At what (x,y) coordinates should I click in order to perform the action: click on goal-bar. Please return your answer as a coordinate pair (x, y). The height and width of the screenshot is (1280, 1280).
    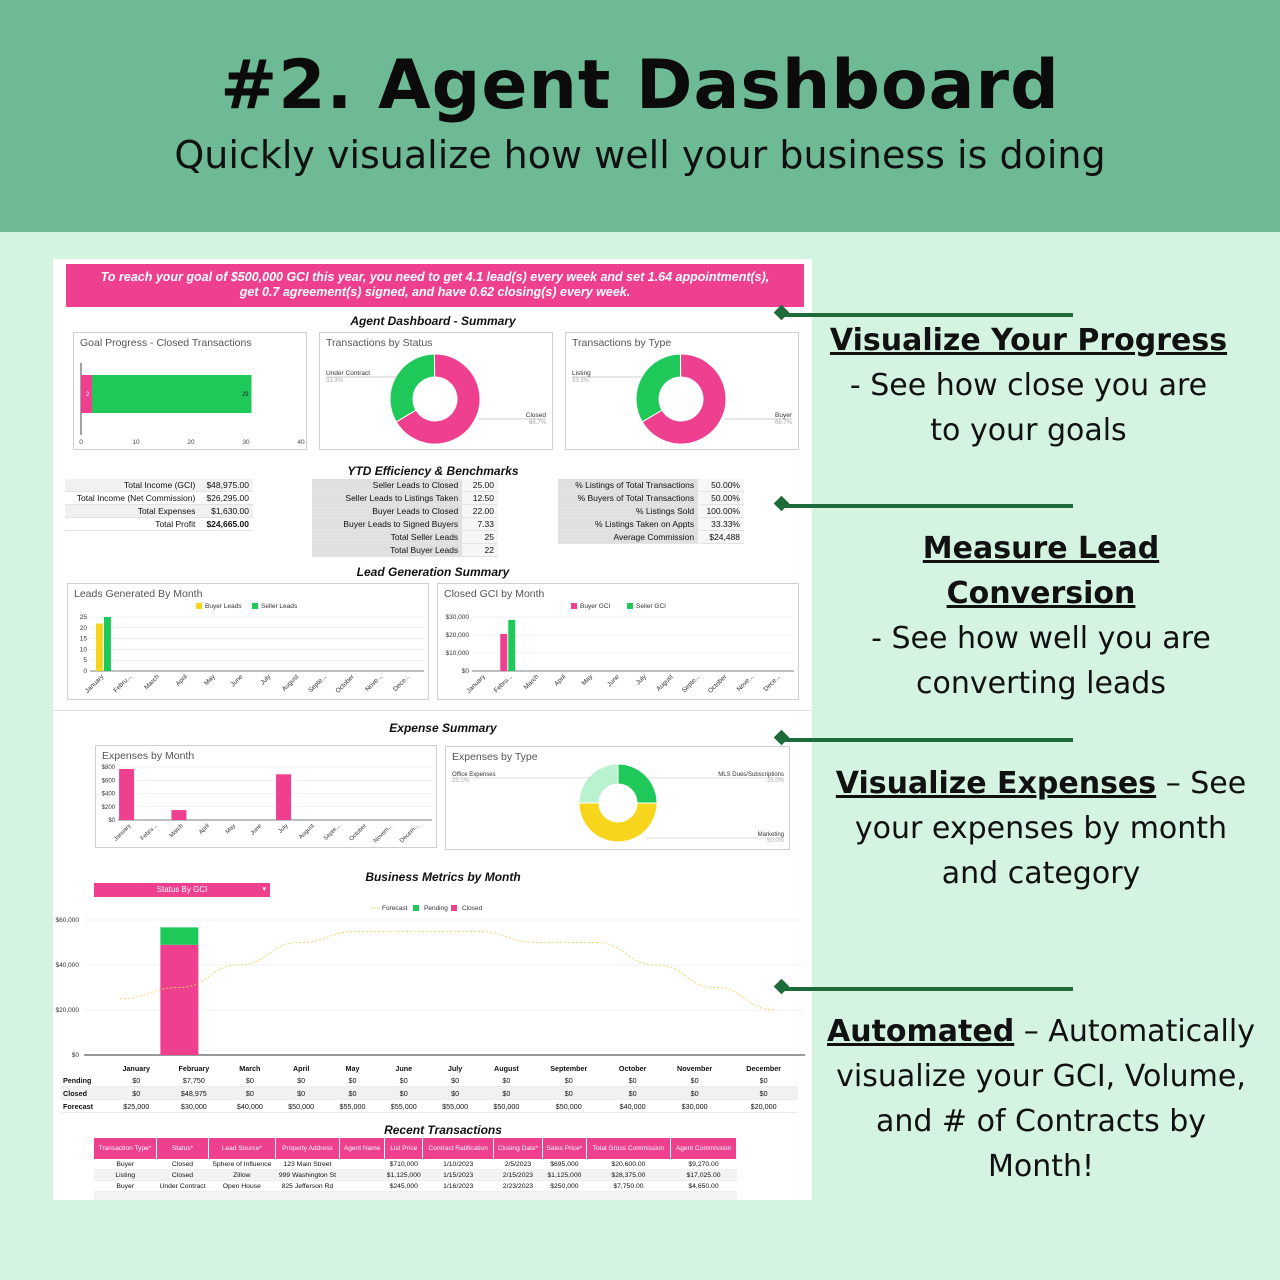
    Looking at the image, I should click on (172, 394).